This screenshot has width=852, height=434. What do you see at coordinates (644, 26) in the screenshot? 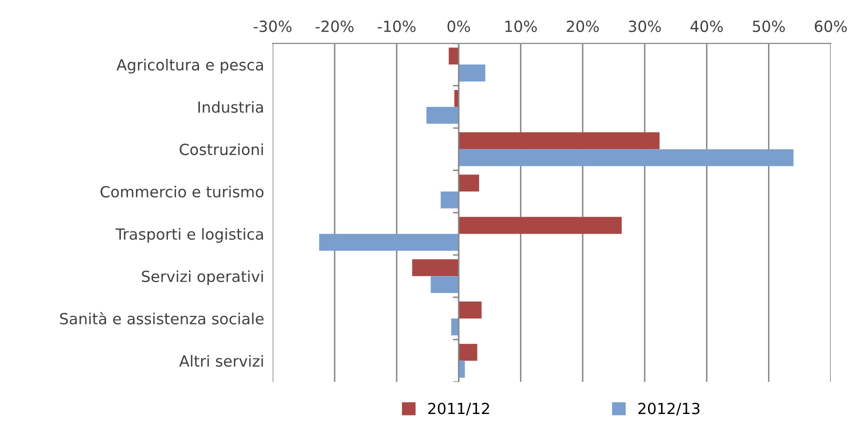
I see `x-tick-label: 30%` at bounding box center [644, 26].